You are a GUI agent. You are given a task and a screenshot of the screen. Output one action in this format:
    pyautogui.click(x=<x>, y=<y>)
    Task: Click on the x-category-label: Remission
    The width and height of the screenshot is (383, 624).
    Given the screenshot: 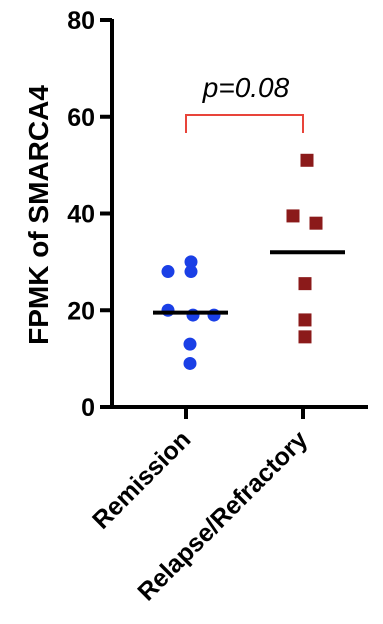 What is the action you would take?
    pyautogui.click(x=141, y=479)
    